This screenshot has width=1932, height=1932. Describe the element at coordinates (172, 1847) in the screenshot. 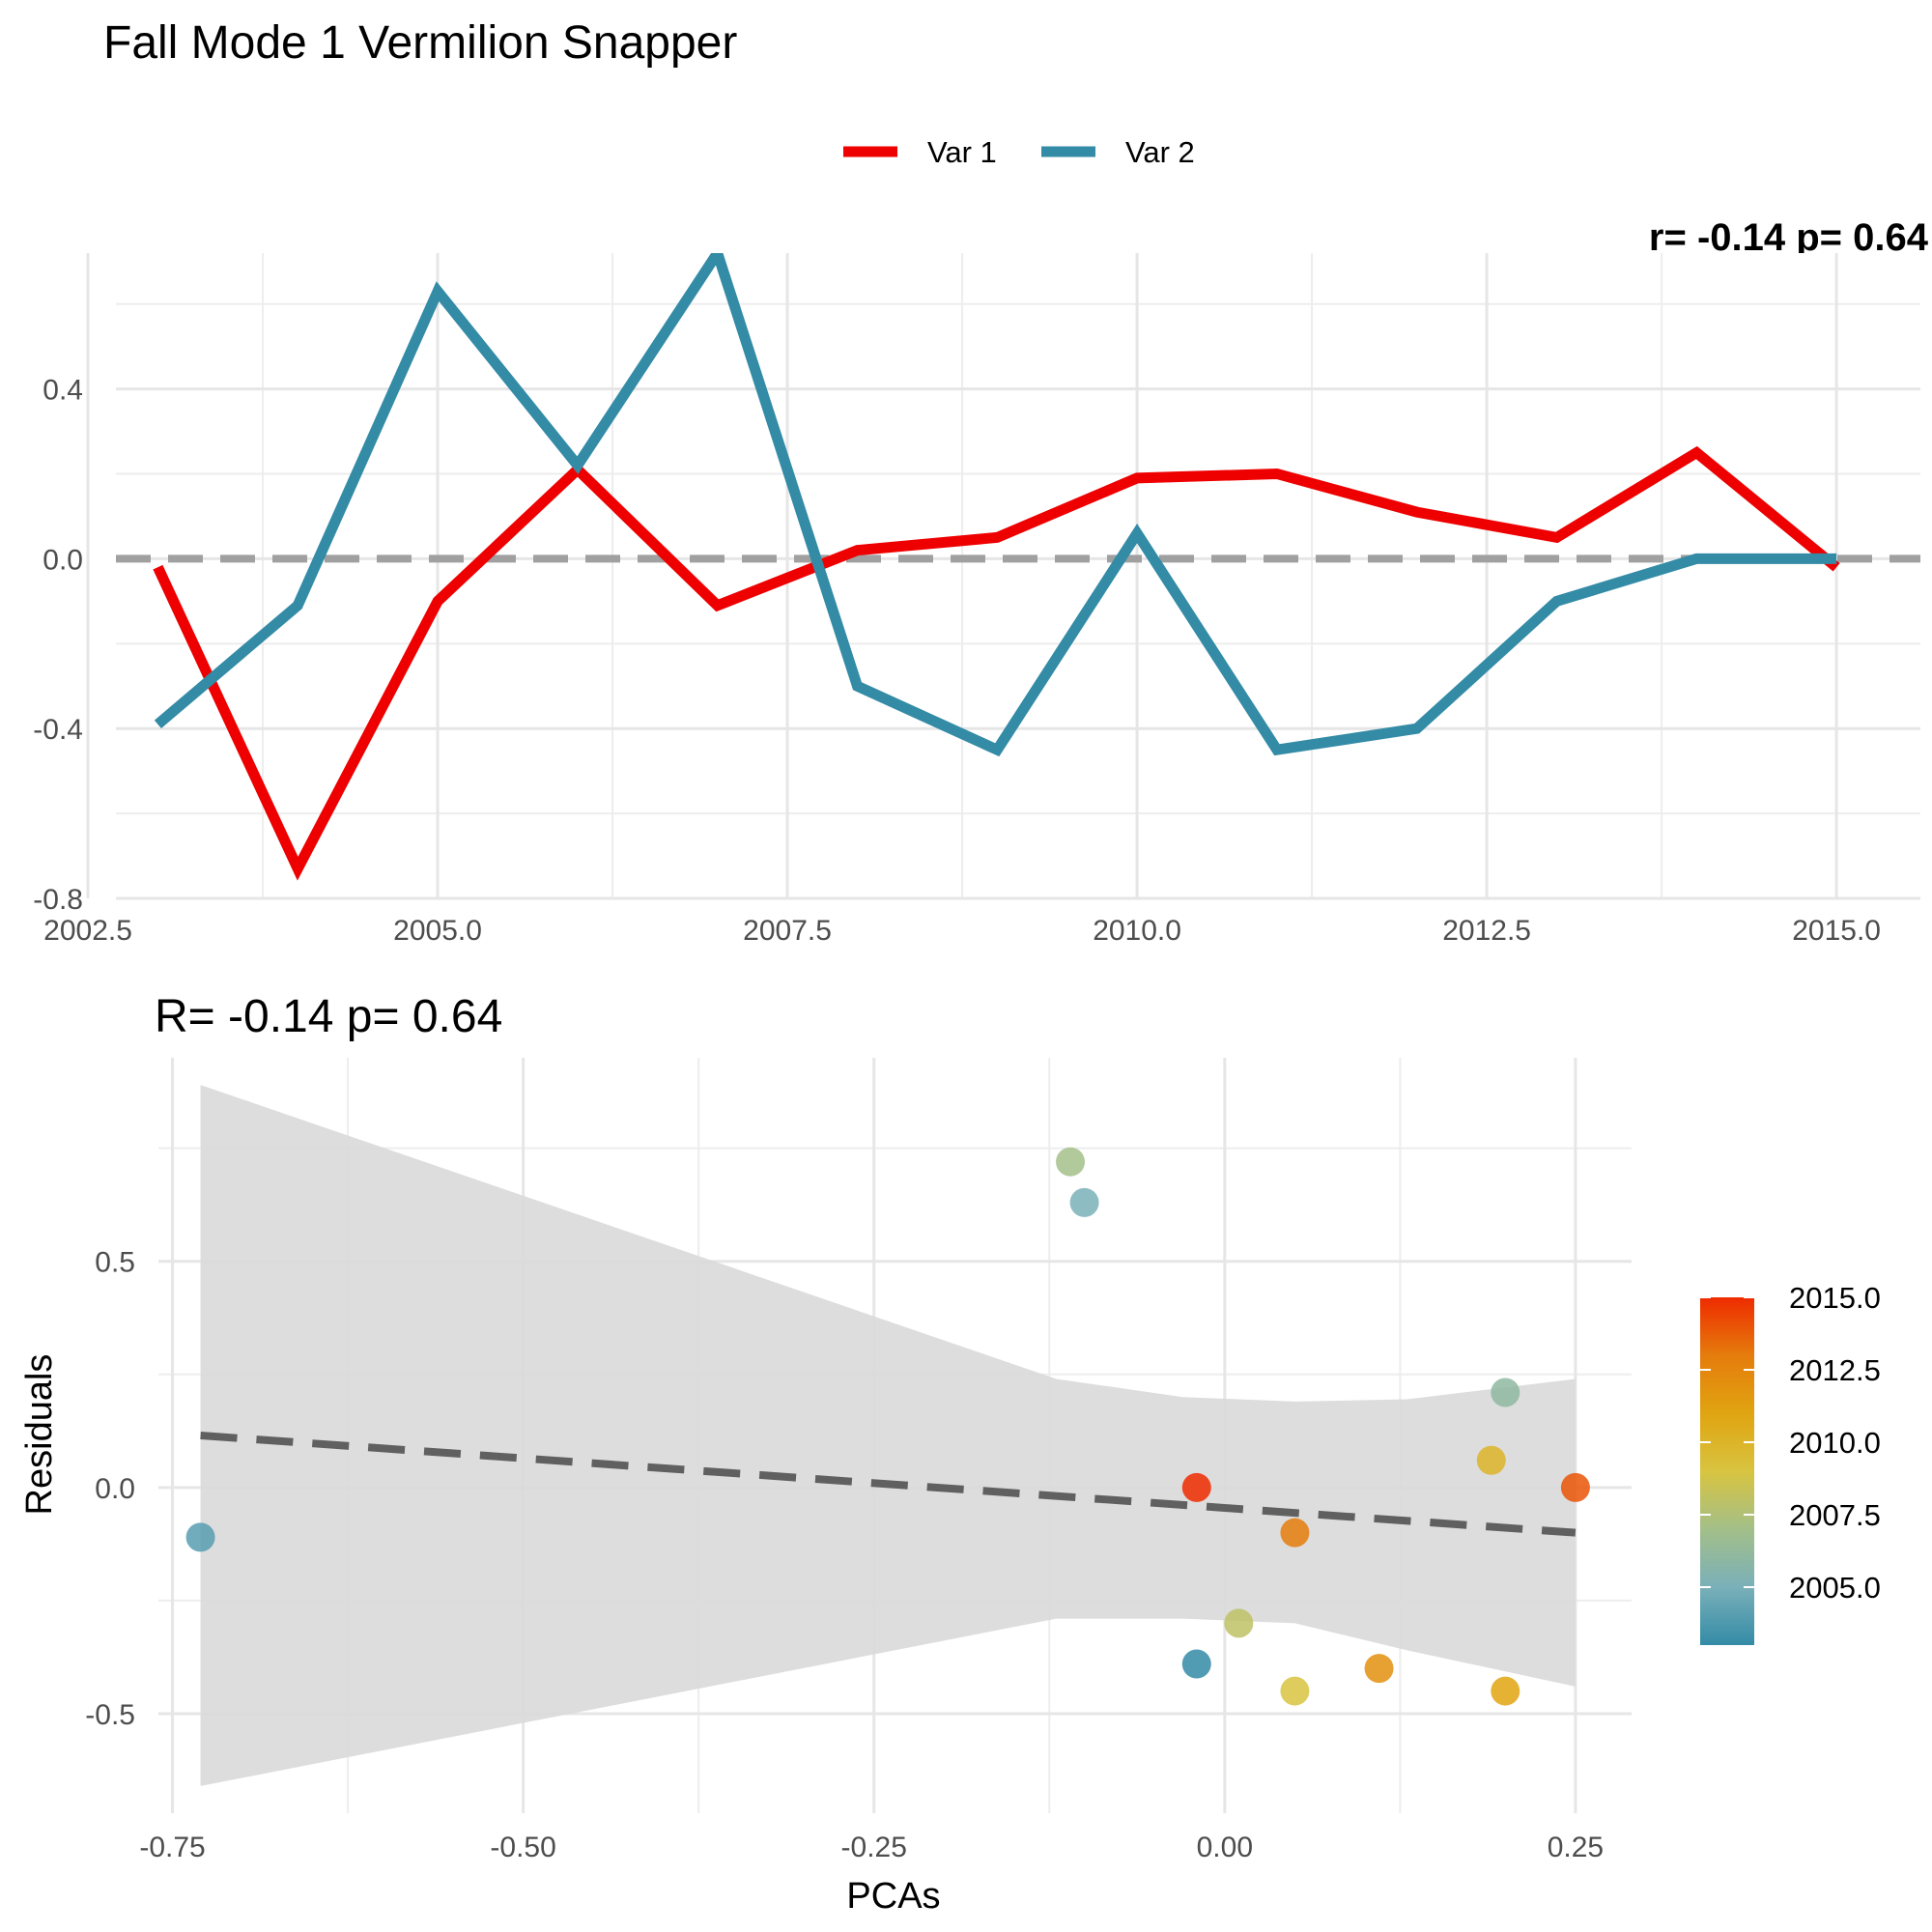

I see `x-tick-label: -0.75` at that location.